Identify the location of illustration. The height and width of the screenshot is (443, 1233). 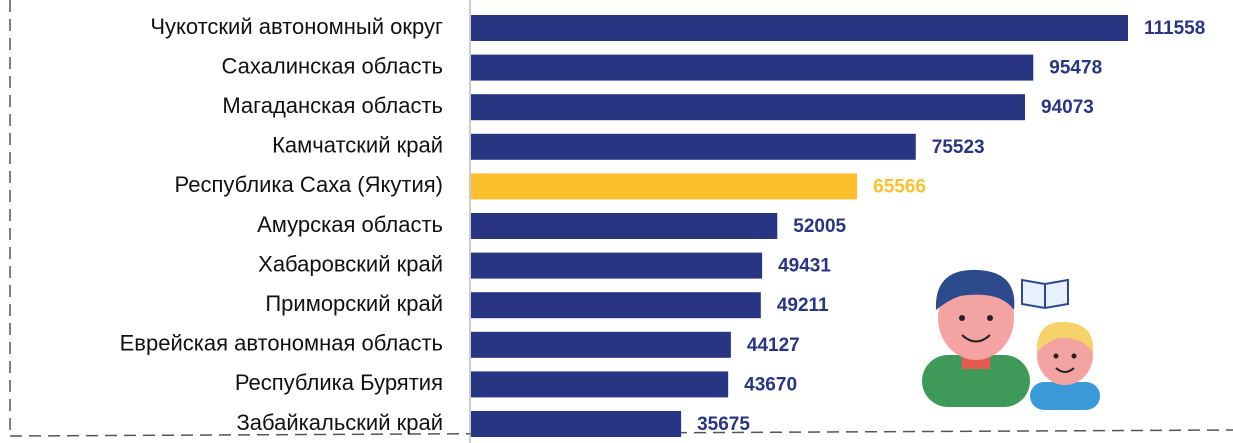
(1011, 339).